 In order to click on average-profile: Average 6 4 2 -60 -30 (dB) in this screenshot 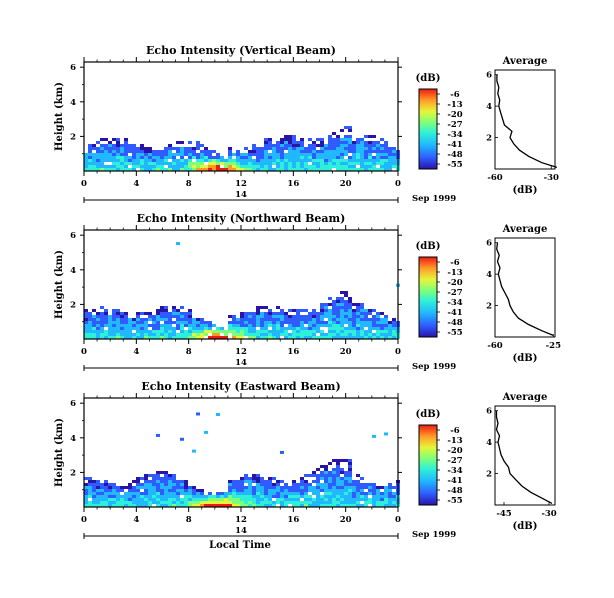, I will do `click(522, 126)`.